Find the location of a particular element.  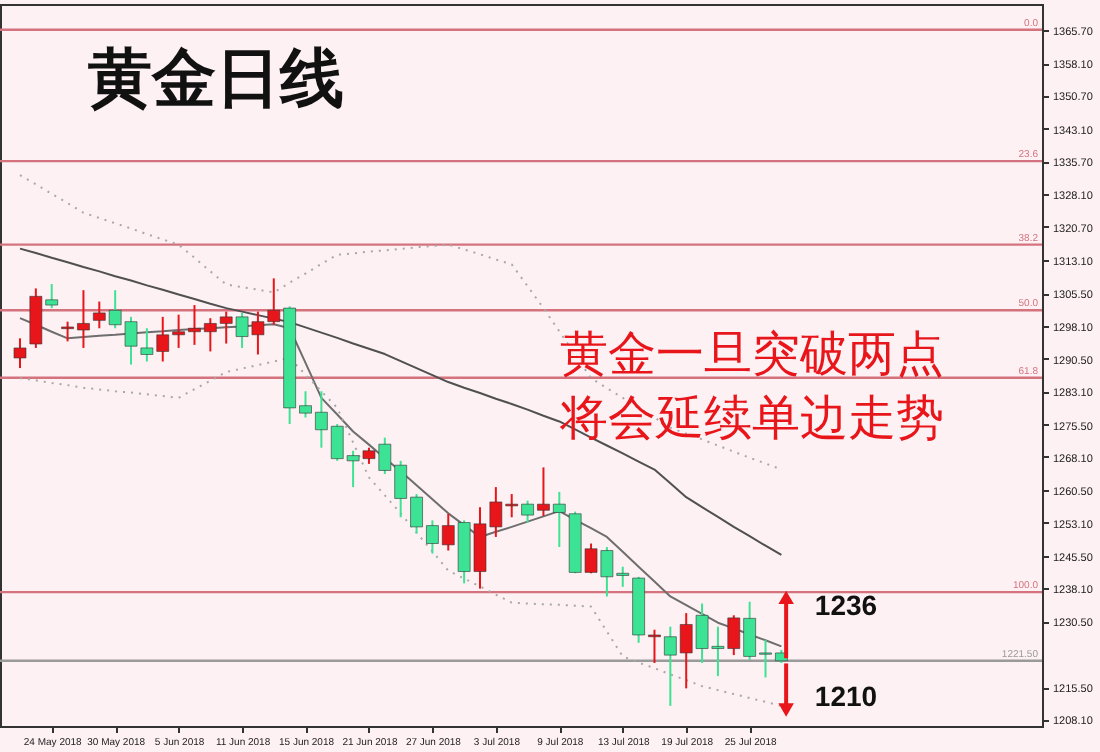

text: 黄金日线 is located at coordinates (216, 78).